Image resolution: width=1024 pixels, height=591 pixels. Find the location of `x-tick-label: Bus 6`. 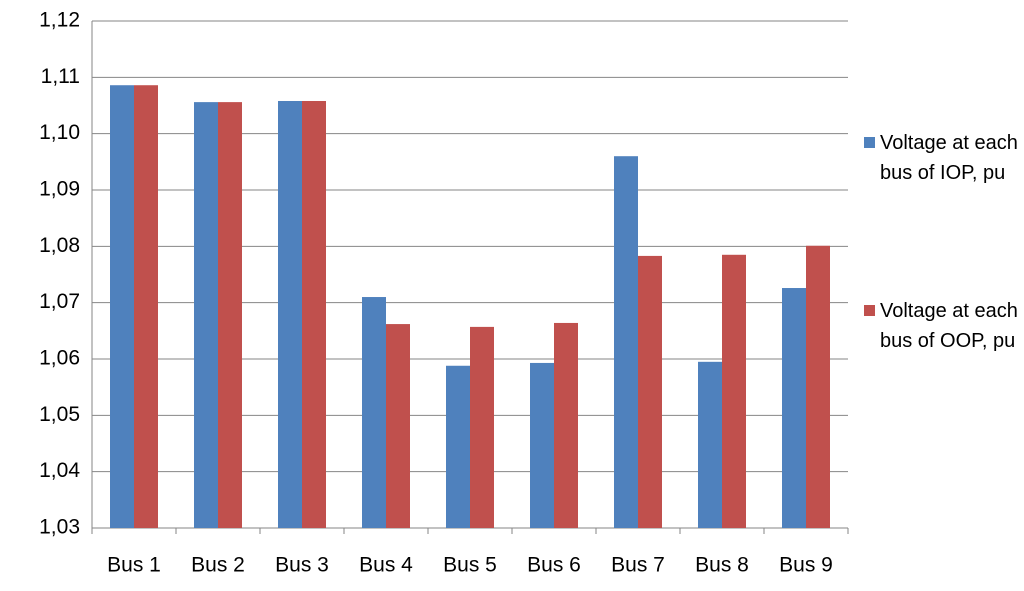

x-tick-label: Bus 6 is located at coordinates (554, 565).